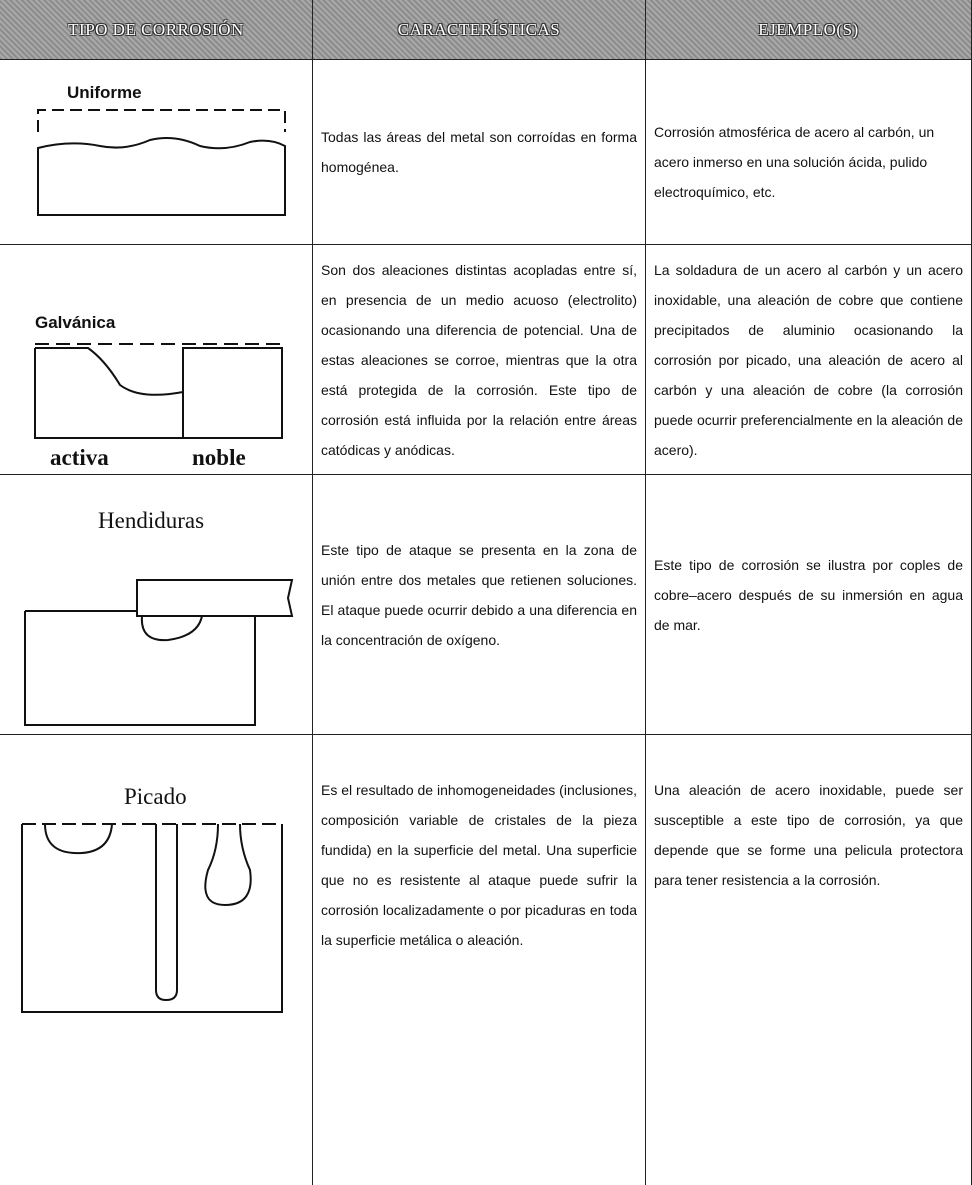  Describe the element at coordinates (155, 796) in the screenshot. I see `figure-label: Picado` at that location.